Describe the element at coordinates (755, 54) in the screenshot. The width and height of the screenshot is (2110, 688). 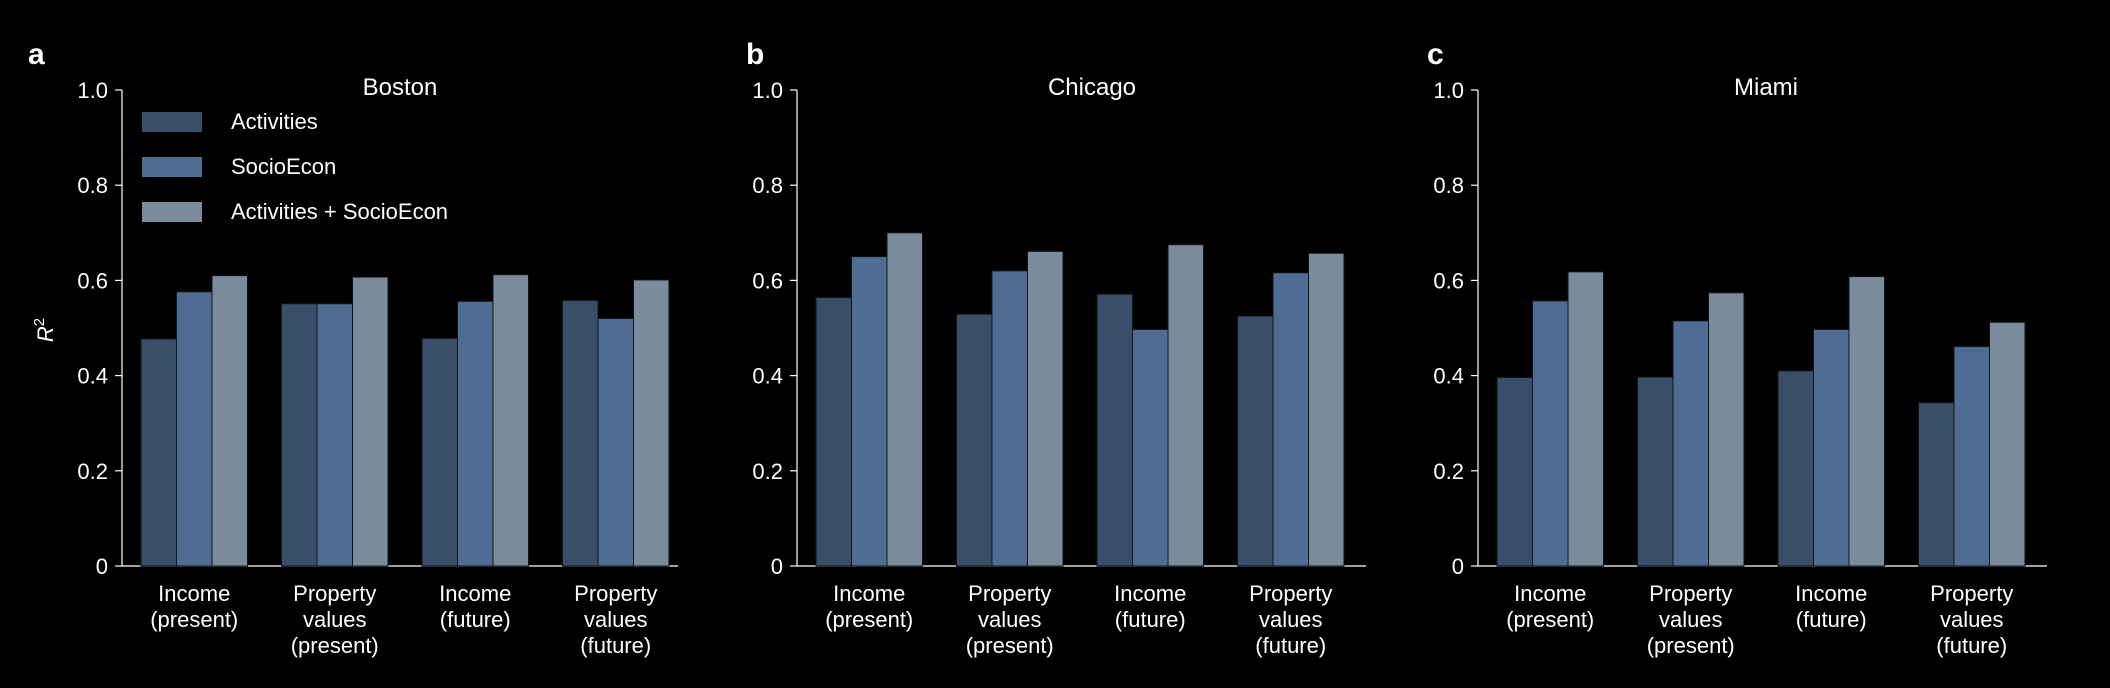
I see `panel-label: b` at that location.